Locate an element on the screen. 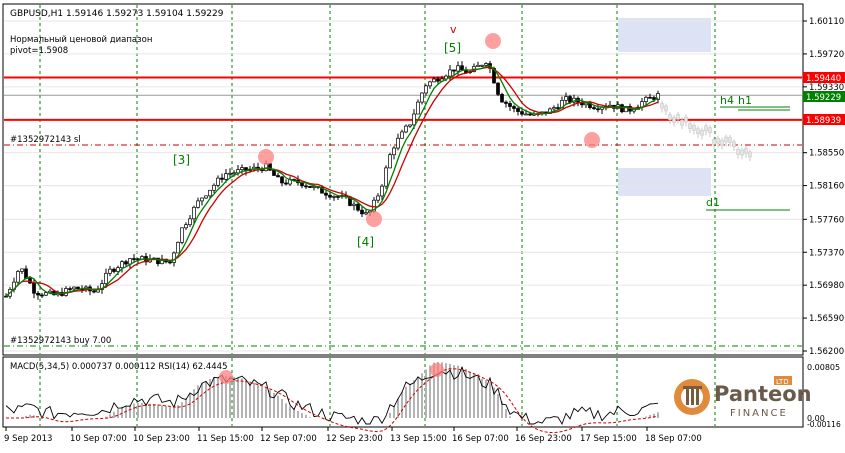 This screenshot has height=453, width=845. time-tick-label: 16 Sep 07:00 is located at coordinates (480, 439).